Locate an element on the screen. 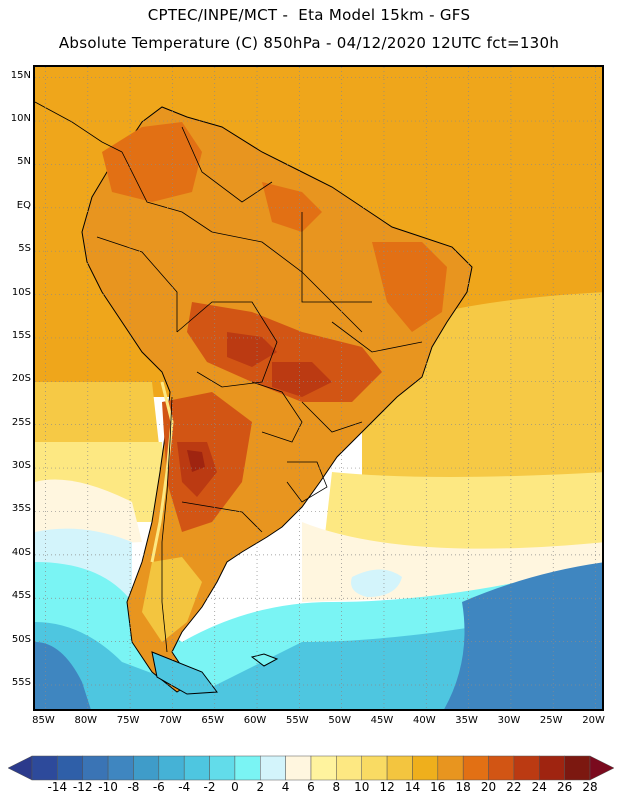 This screenshot has height=800, width=618. colorbar-tick-label: 2 is located at coordinates (260, 787).